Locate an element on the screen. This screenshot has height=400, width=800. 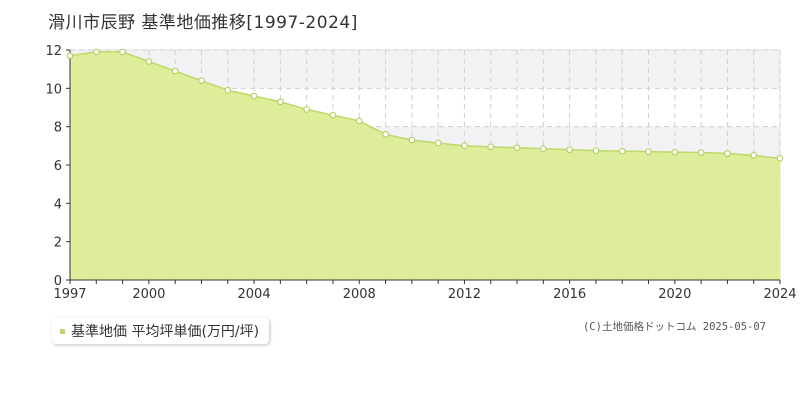
x-tick-label: 2024 is located at coordinates (779, 294).